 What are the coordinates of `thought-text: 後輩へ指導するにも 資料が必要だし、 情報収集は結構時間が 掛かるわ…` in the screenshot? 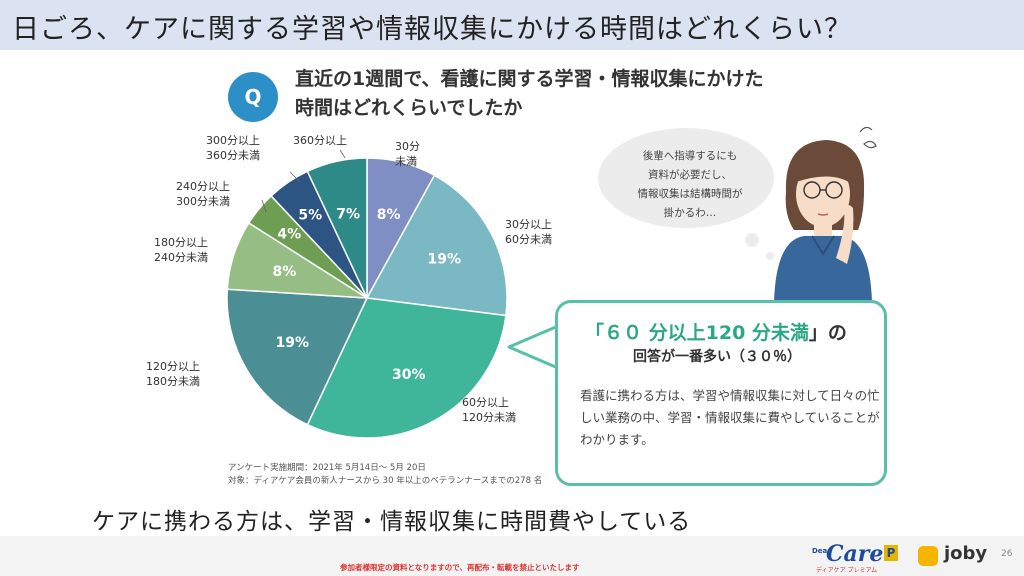 It's located at (690, 185).